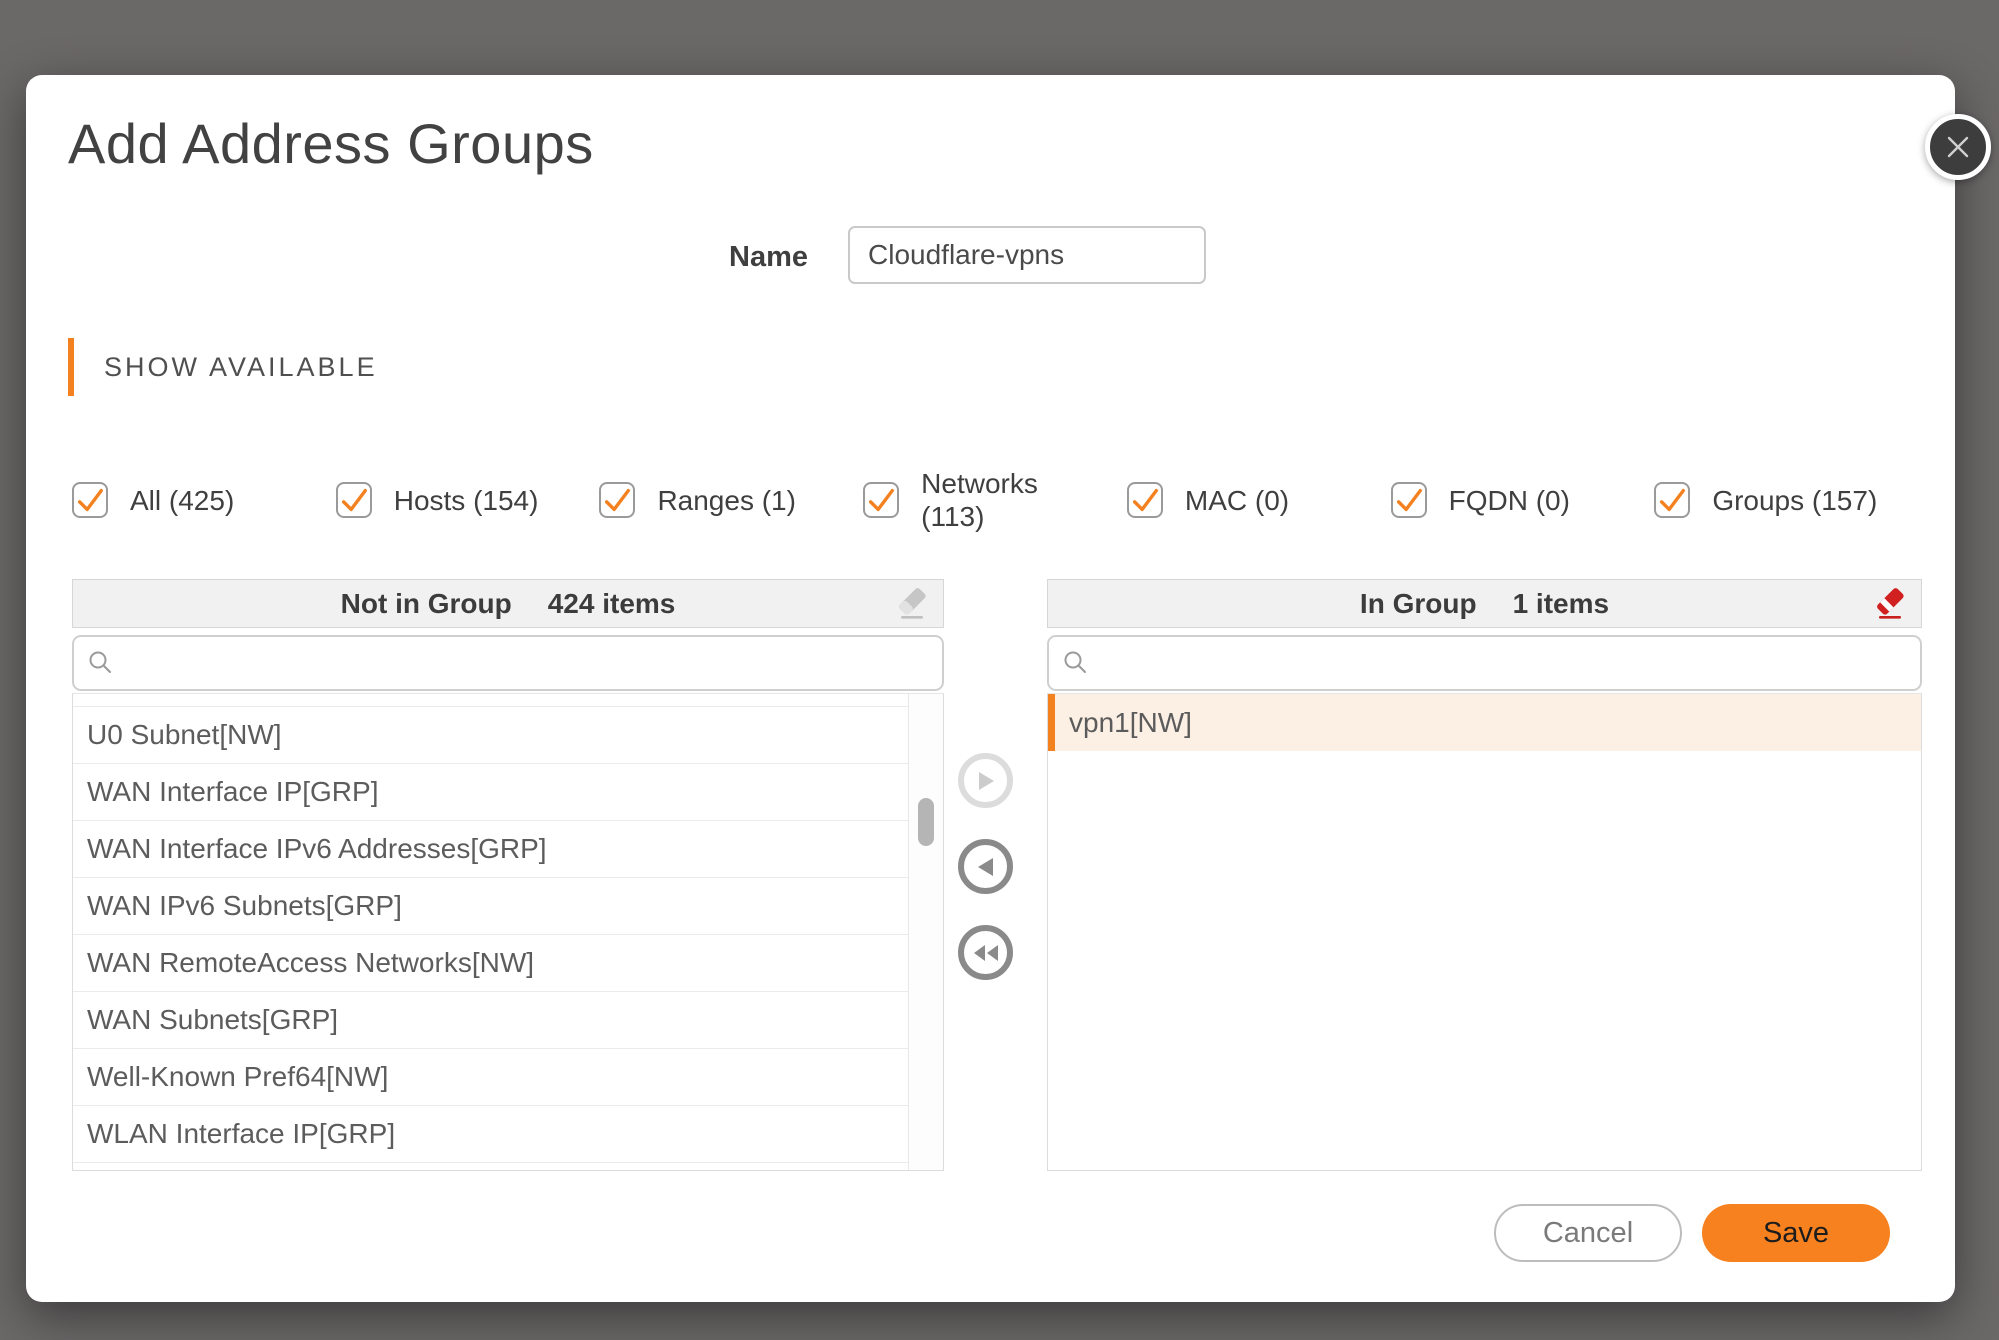 The width and height of the screenshot is (1999, 1340). Describe the element at coordinates (979, 500) in the screenshot. I see `filter-label: Networks (113)` at that location.